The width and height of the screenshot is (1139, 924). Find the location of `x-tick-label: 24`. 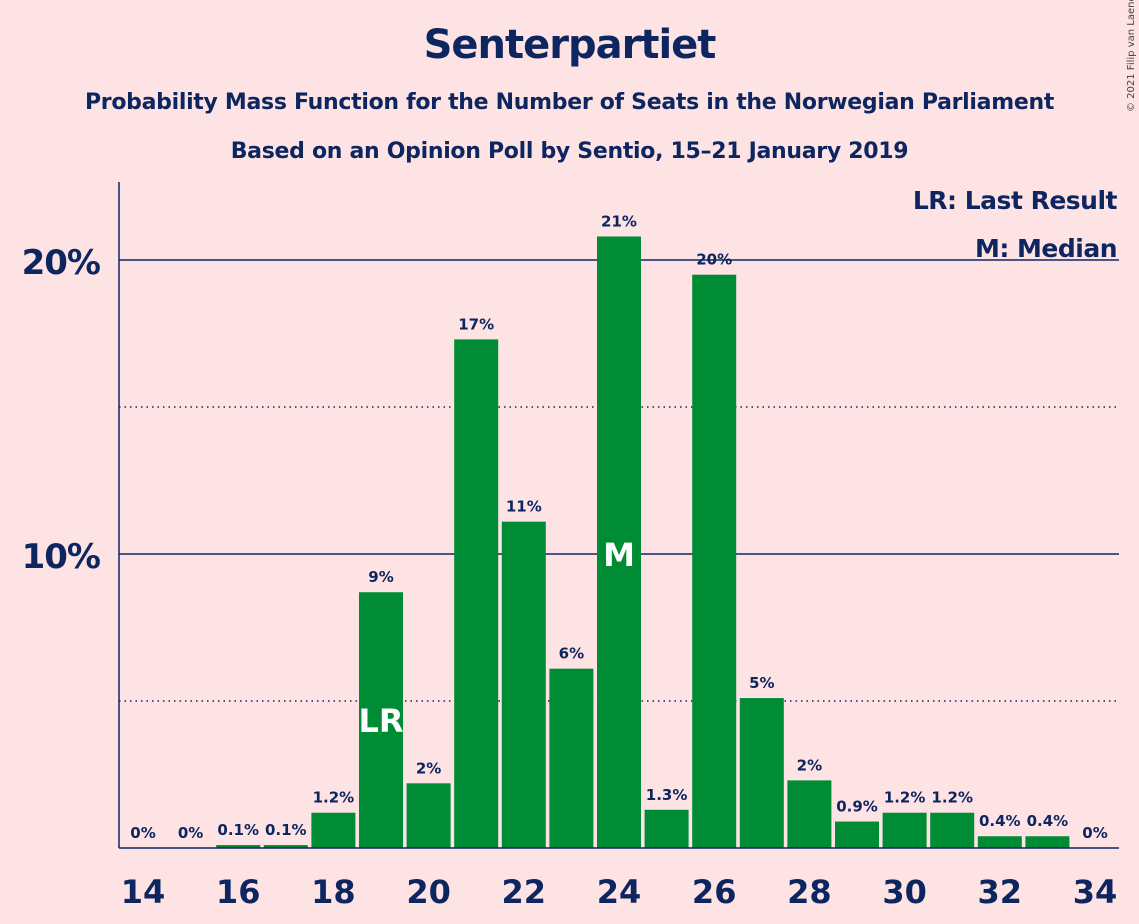

x-tick-label: 24 is located at coordinates (619, 892).